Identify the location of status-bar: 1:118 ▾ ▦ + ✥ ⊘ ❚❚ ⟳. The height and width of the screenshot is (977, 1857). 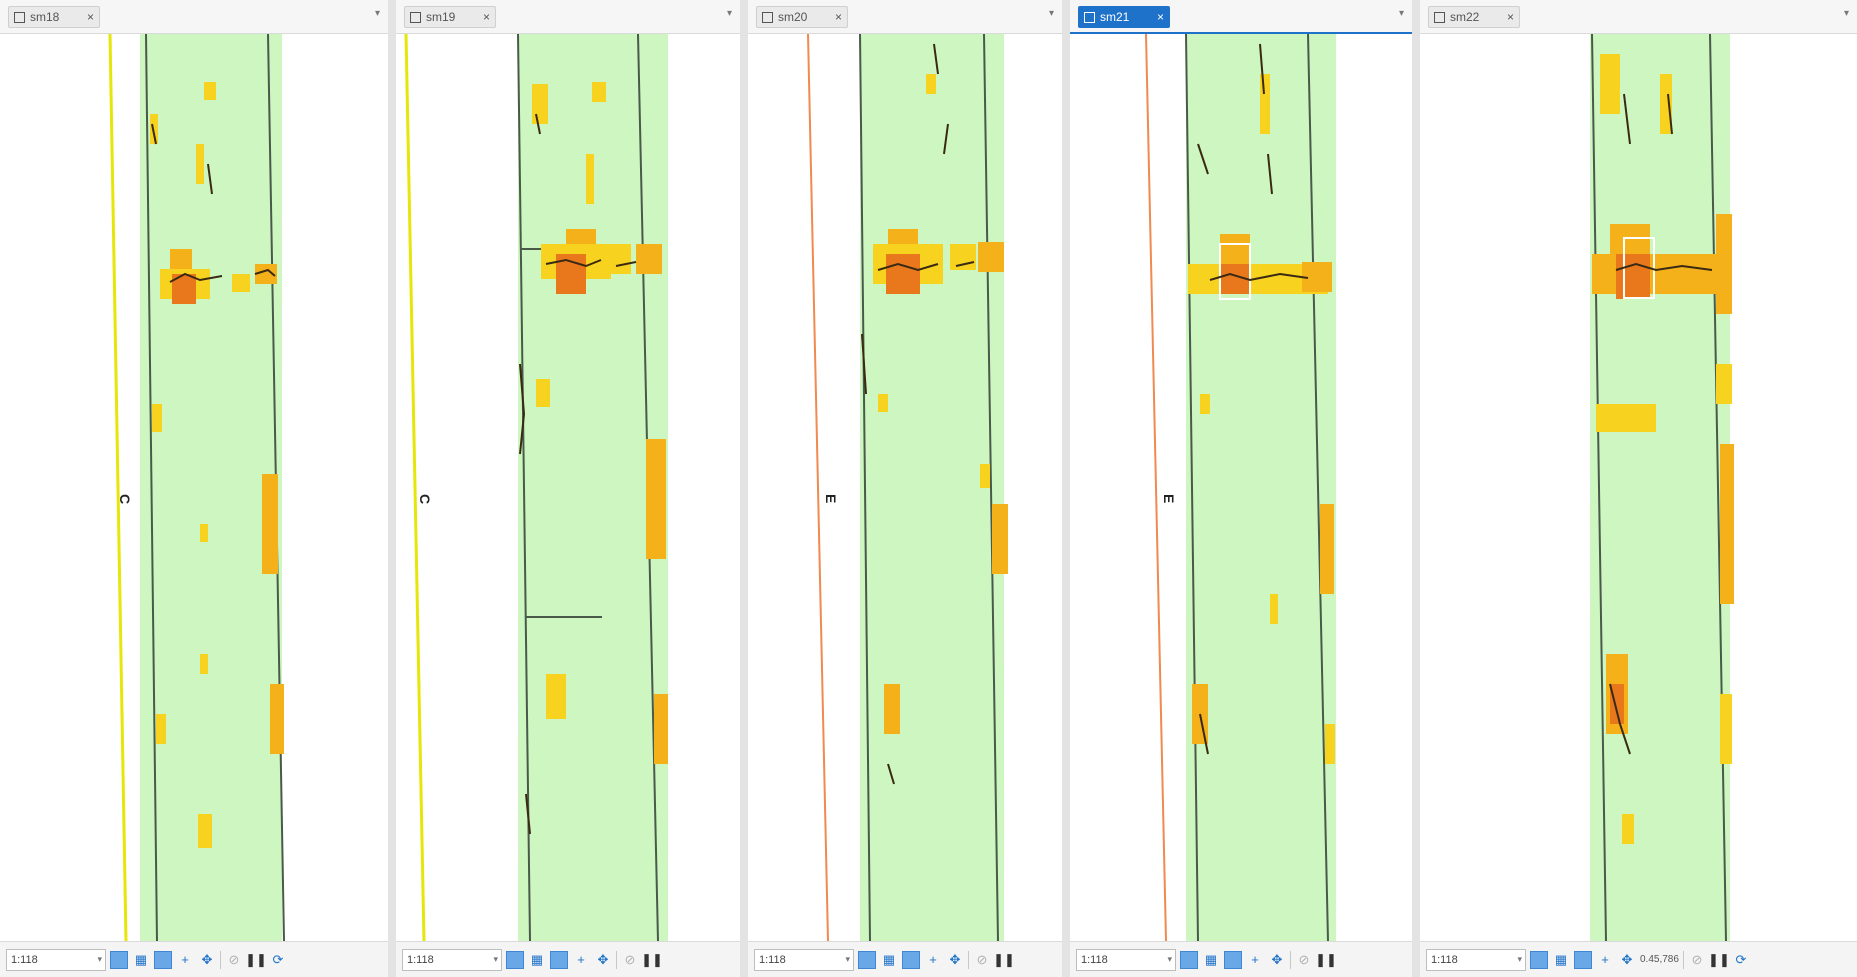
(194, 959).